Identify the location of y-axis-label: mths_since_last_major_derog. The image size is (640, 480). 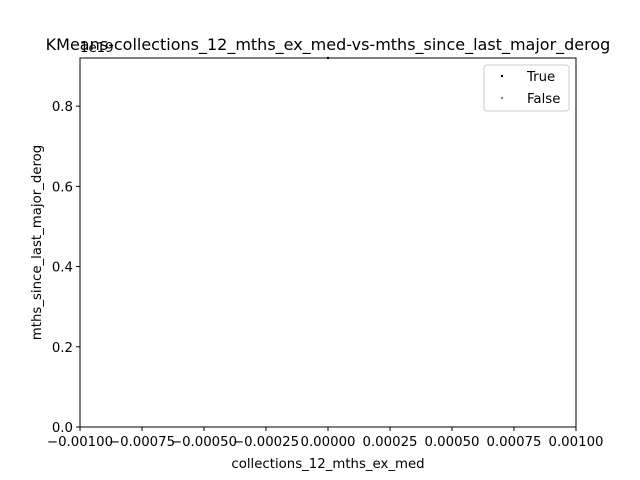
(37, 242).